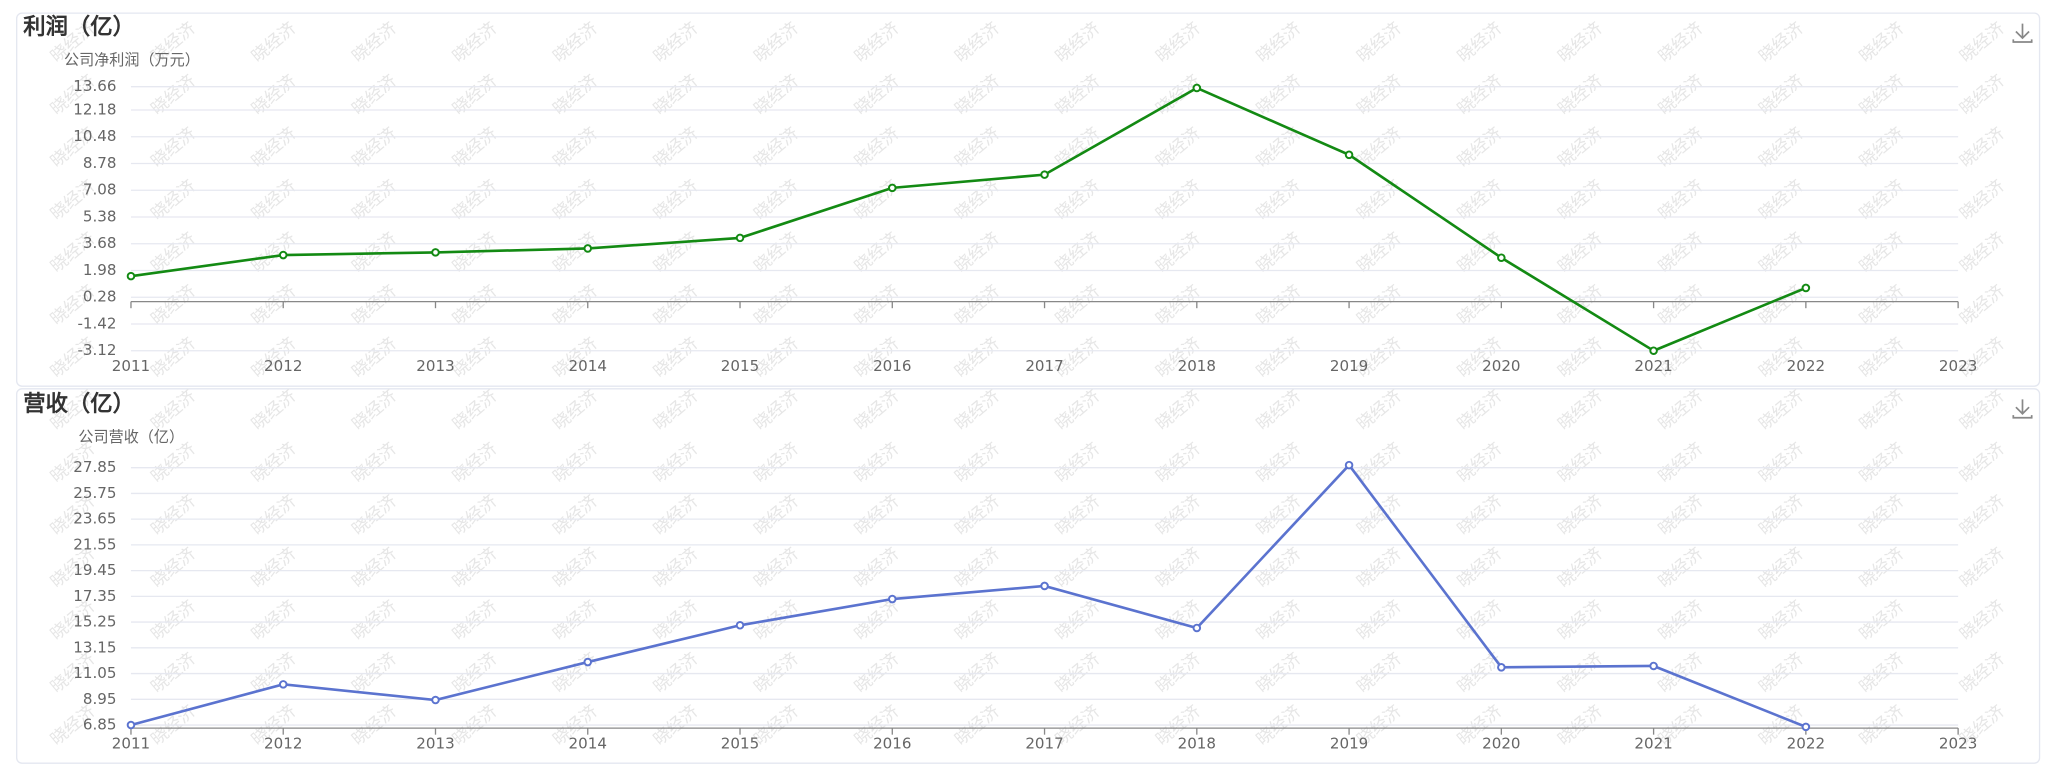  What do you see at coordinates (96, 350) in the screenshot?
I see `y-tick-label: -3.12` at bounding box center [96, 350].